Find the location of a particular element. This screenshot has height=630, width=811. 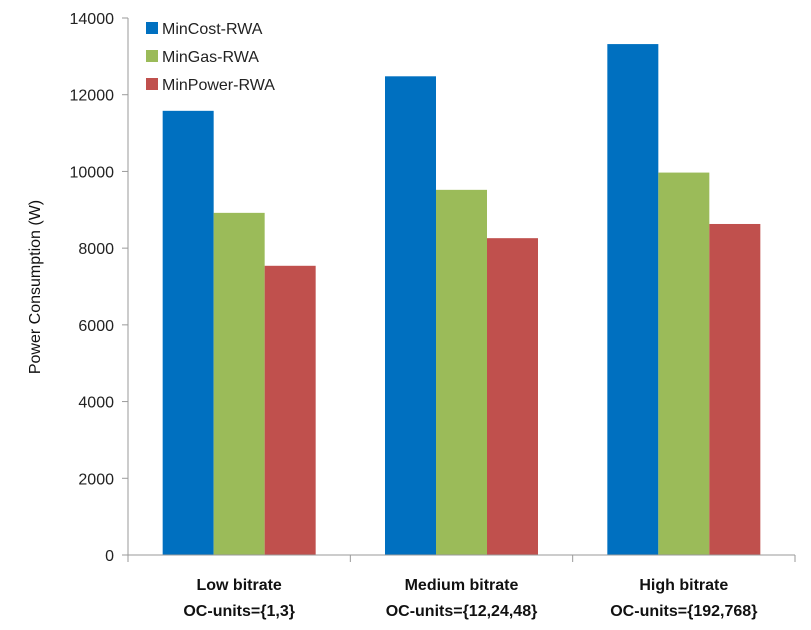

legend-label: MinCost-RWA is located at coordinates (212, 29).